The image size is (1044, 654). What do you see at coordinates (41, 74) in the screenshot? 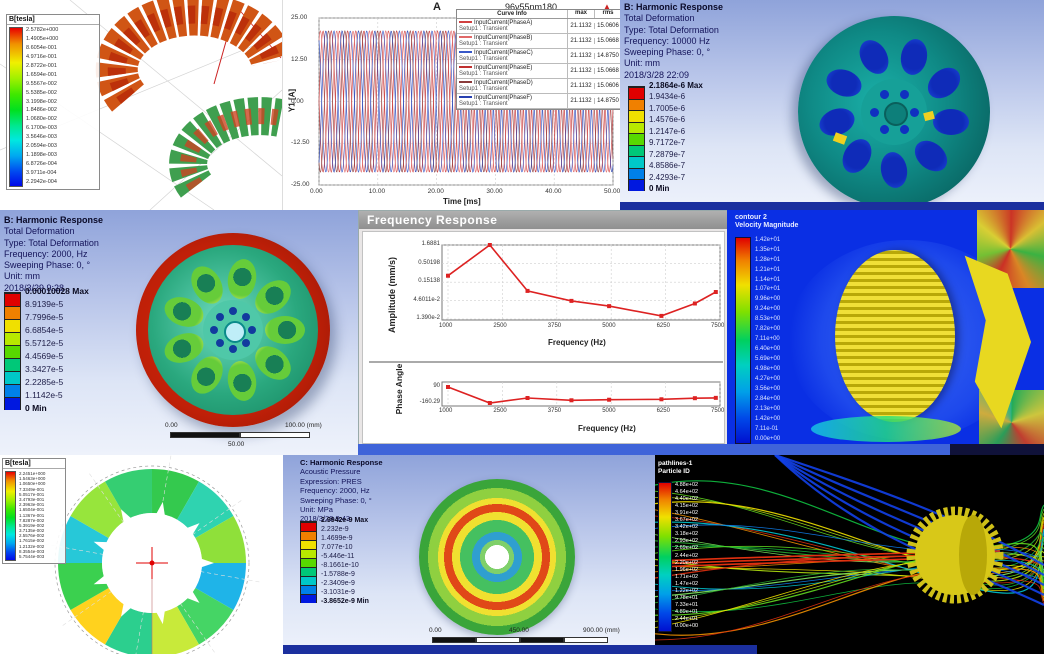
I see `legend-value: 1.6594e-001` at bounding box center [41, 74].